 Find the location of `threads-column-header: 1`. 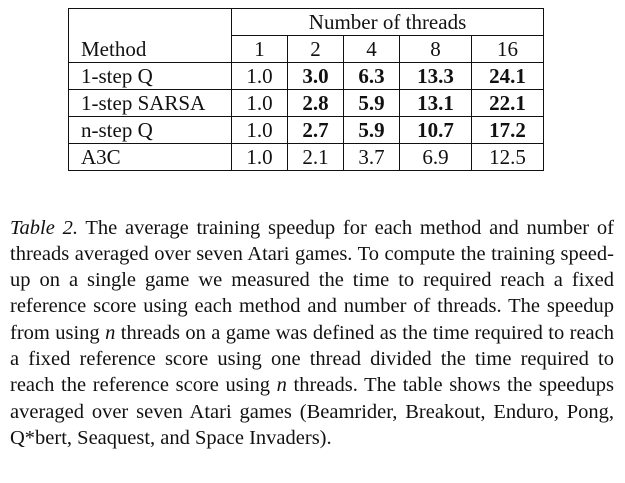

threads-column-header: 1 is located at coordinates (259, 49).